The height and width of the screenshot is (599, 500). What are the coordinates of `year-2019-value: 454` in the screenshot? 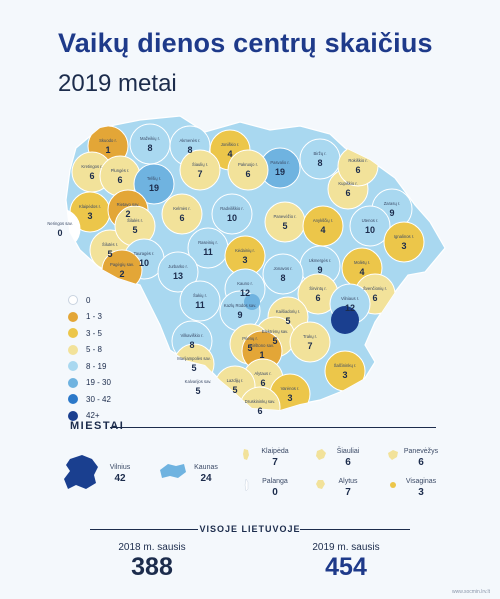 It's located at (346, 567).